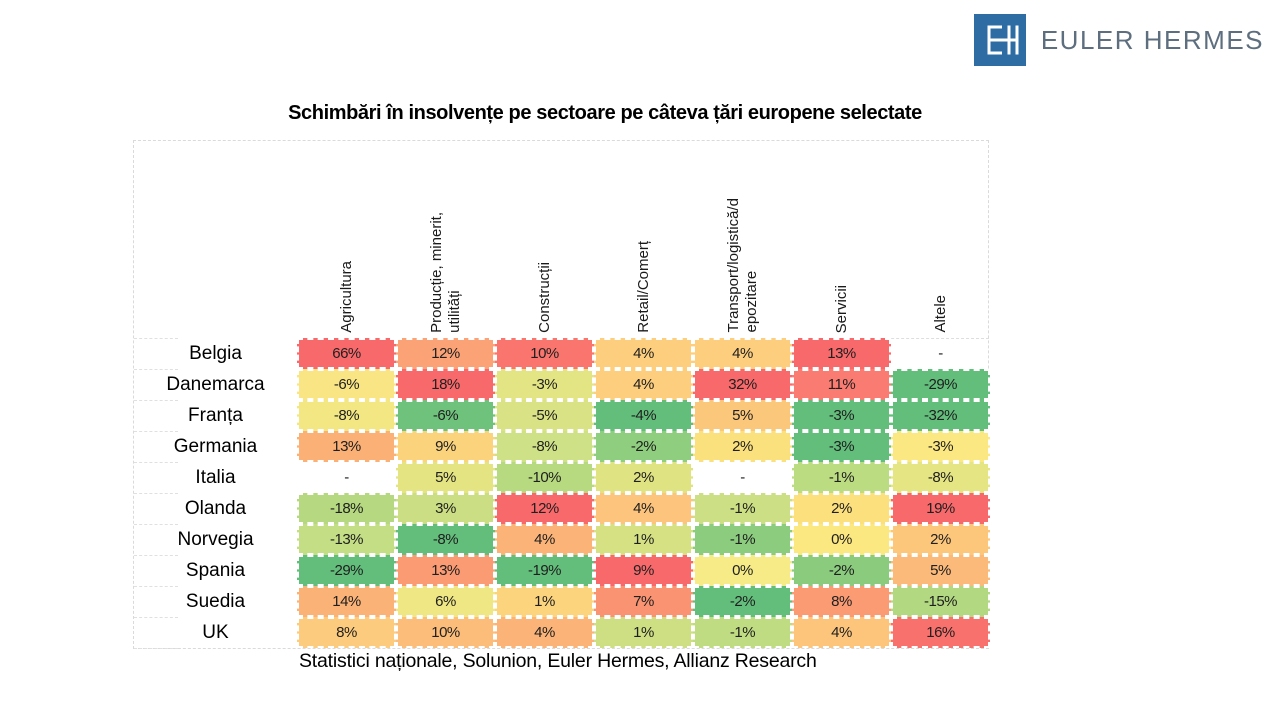 Image resolution: width=1280 pixels, height=720 pixels. What do you see at coordinates (346, 508) in the screenshot?
I see `heatmap-cell: -18%` at bounding box center [346, 508].